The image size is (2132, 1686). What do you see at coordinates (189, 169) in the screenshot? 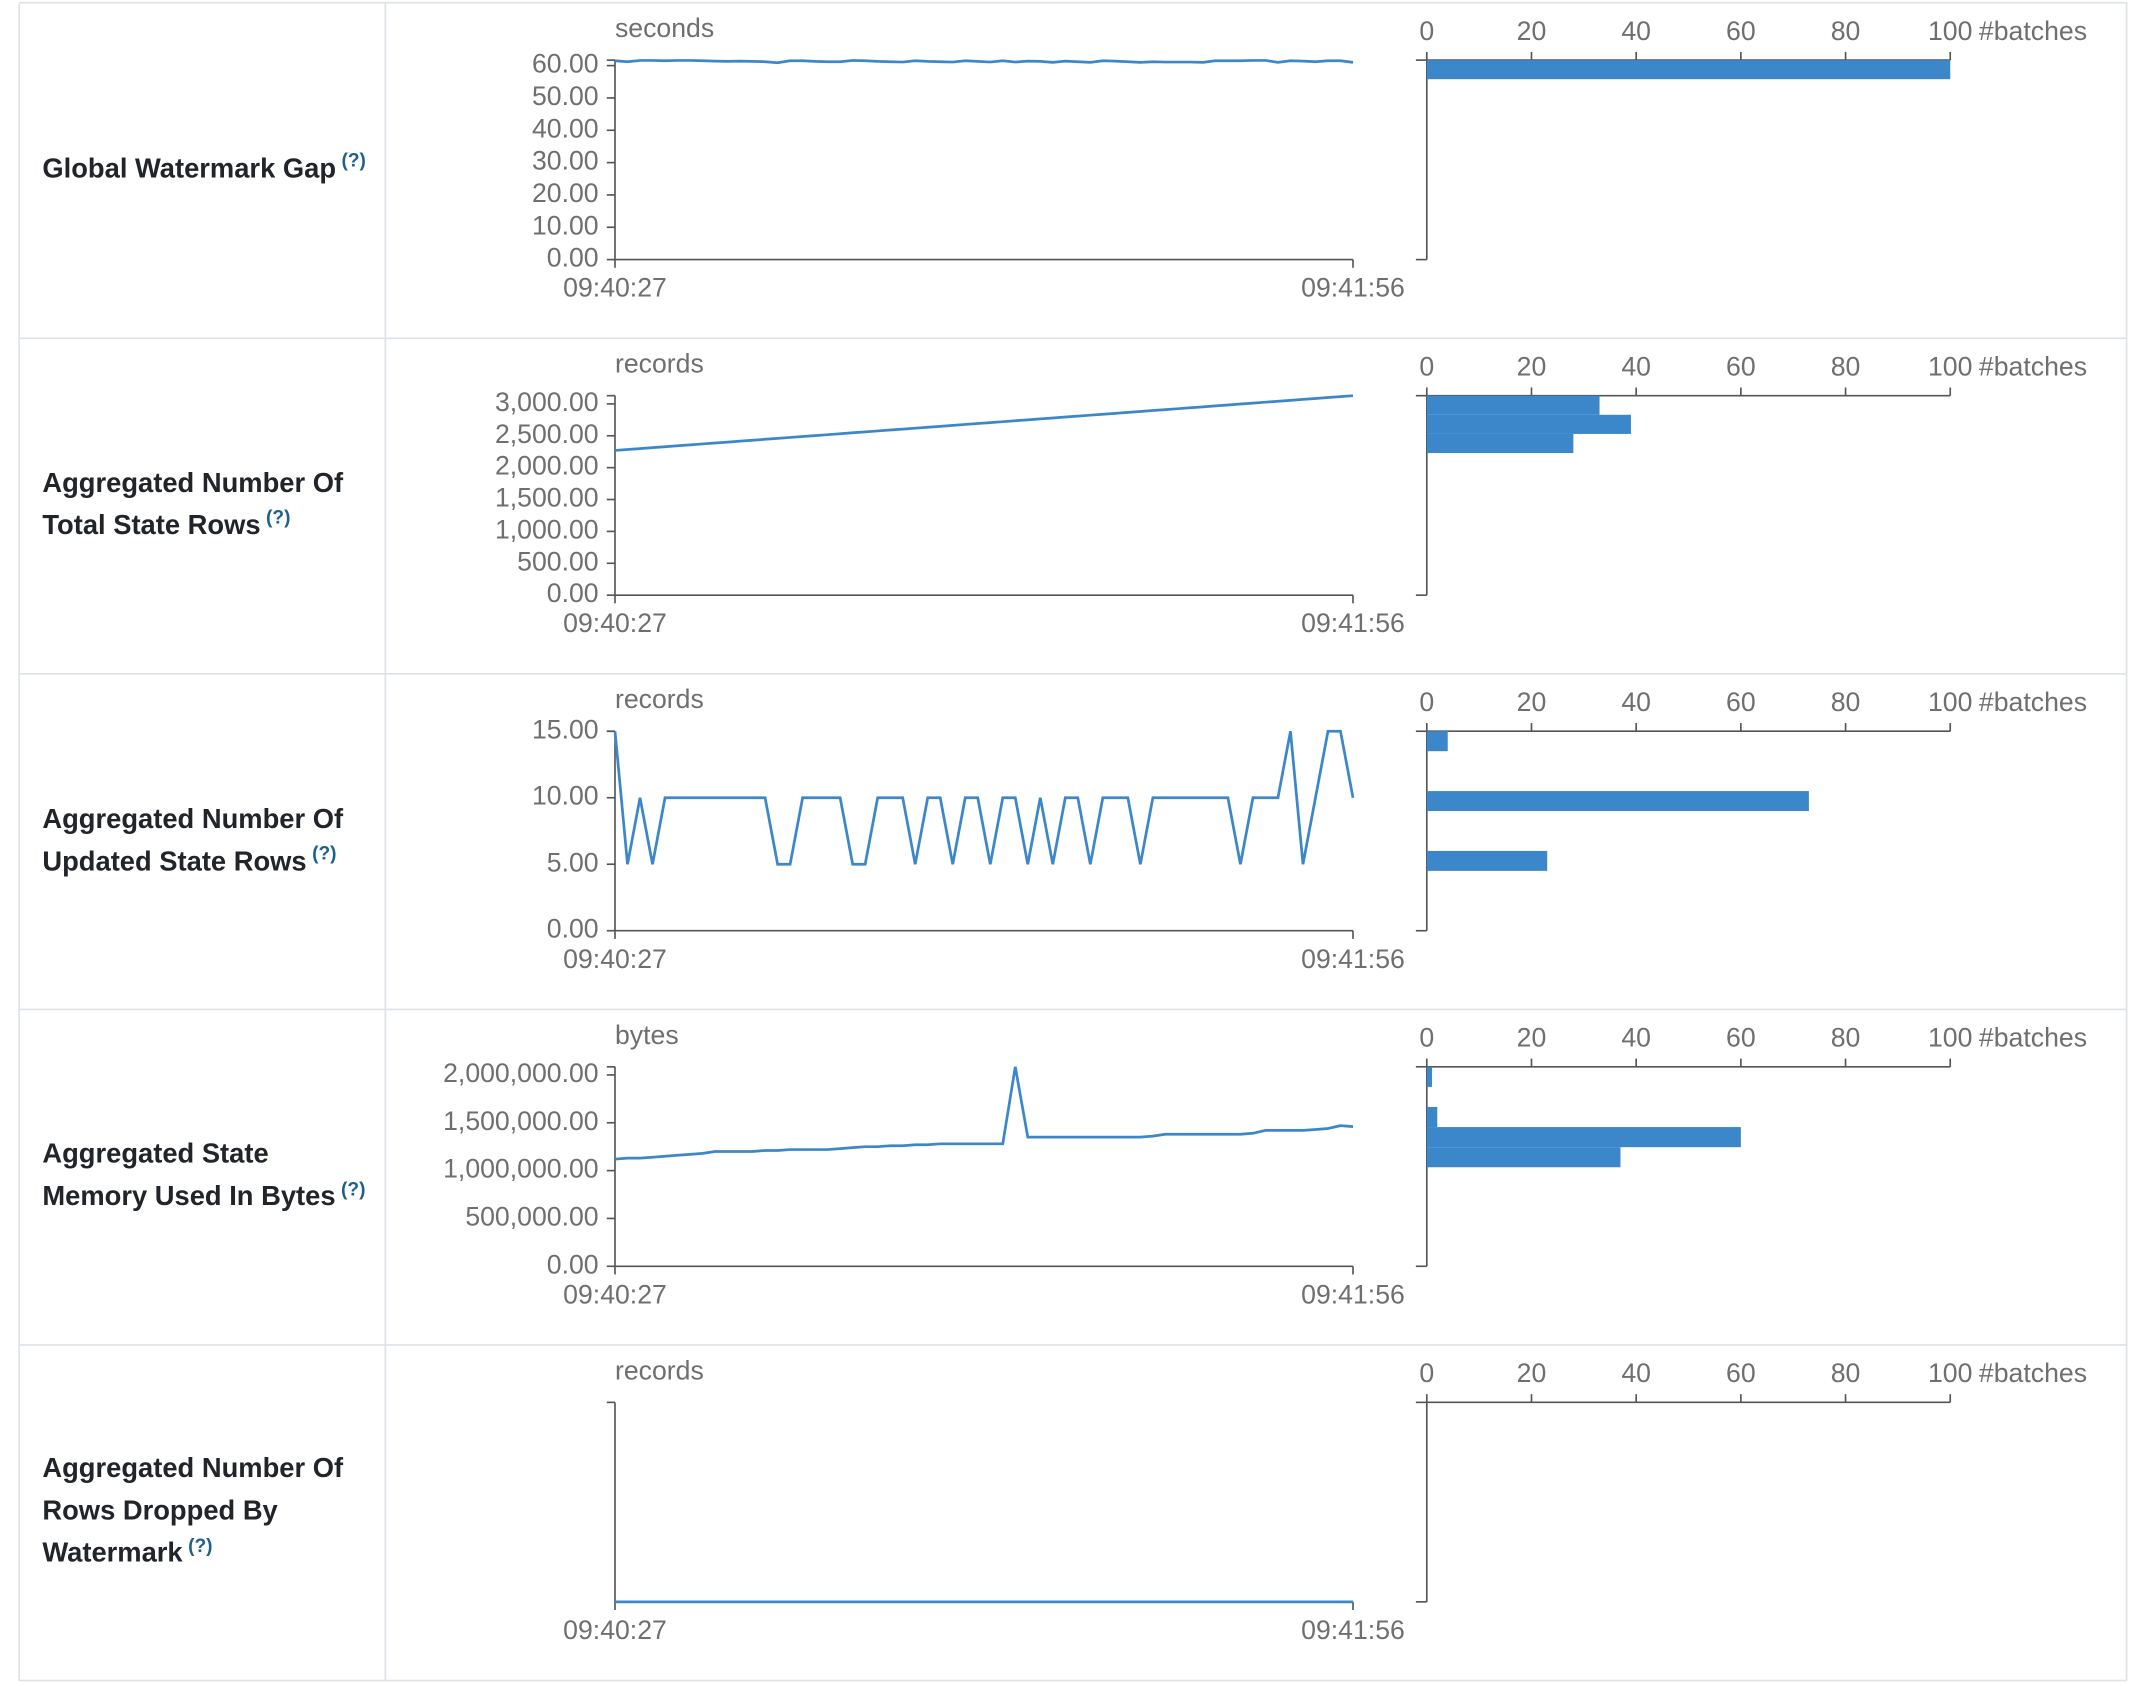
I see `metric-title: Global Watermark Gap` at bounding box center [189, 169].